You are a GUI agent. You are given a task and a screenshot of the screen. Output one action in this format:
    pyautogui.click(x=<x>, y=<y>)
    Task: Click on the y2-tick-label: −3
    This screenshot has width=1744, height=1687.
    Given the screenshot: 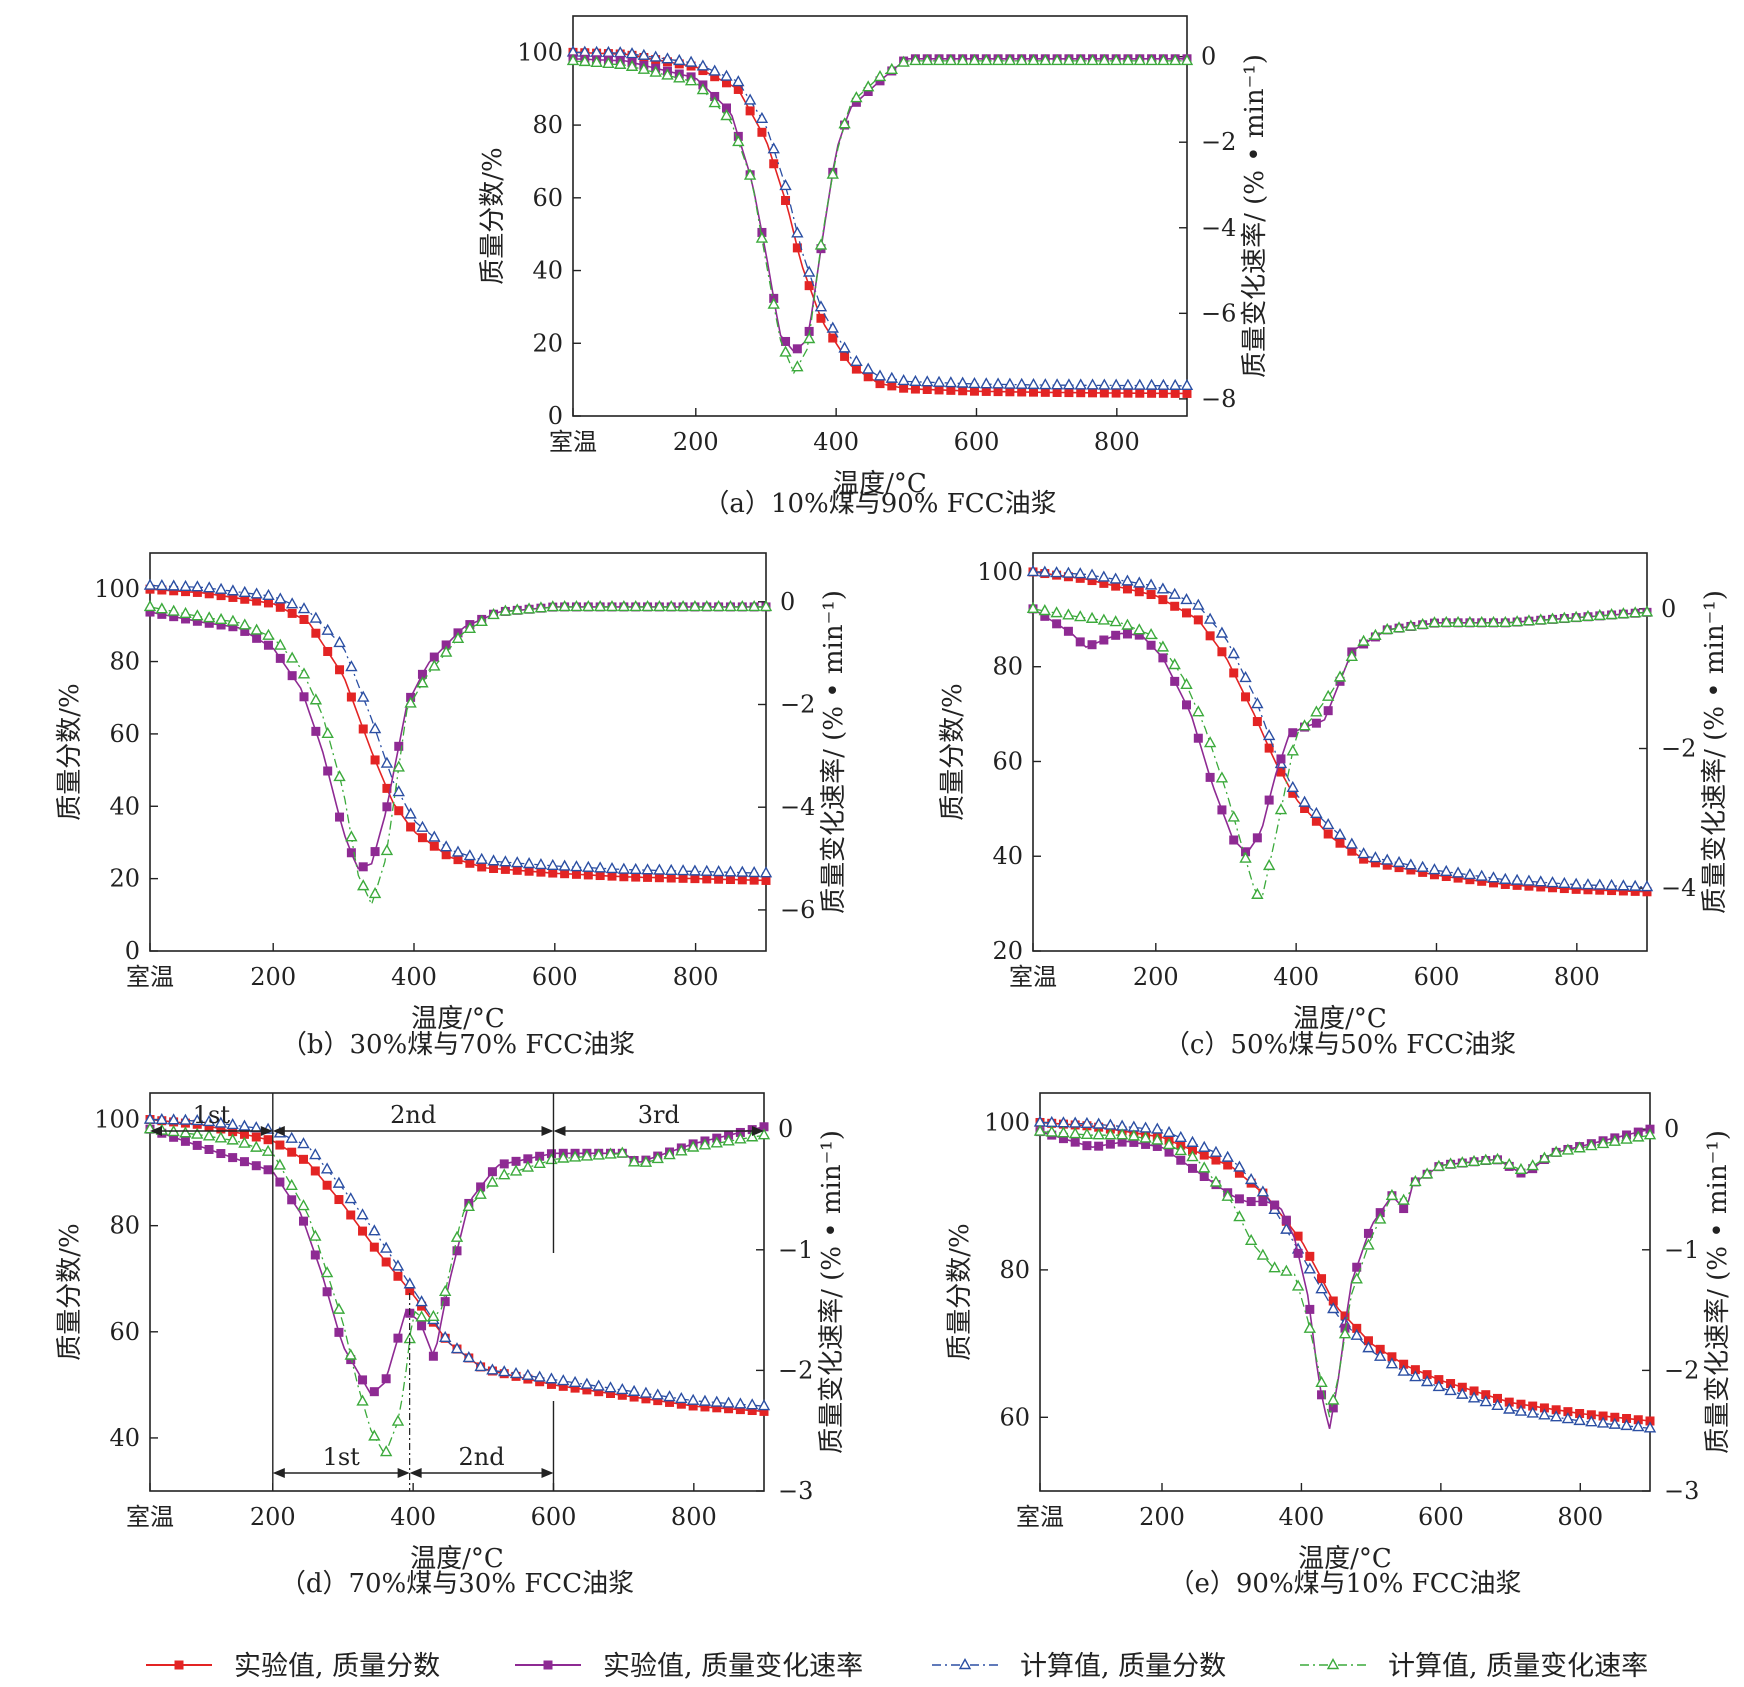 What is the action you would take?
    pyautogui.click(x=795, y=1491)
    